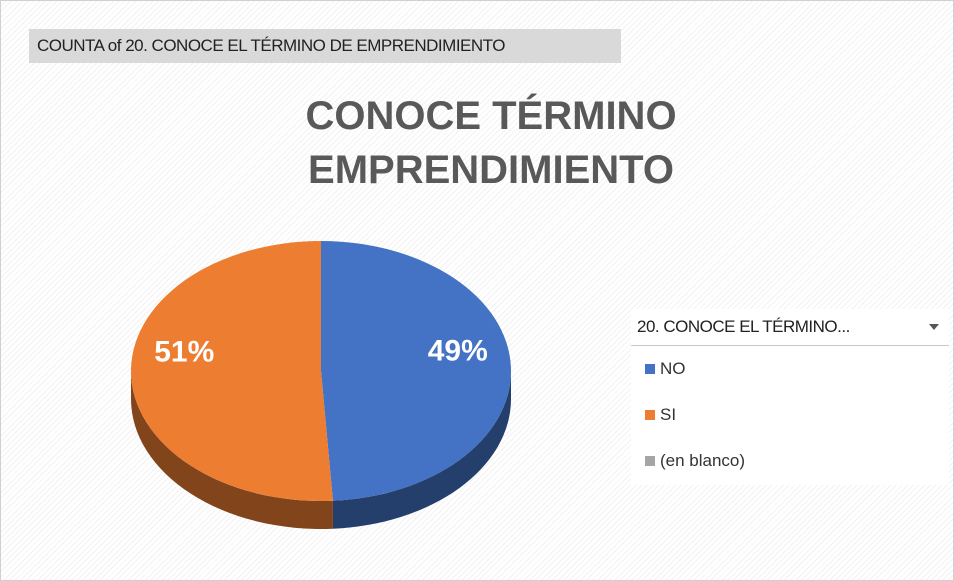  What do you see at coordinates (790, 397) in the screenshot?
I see `legend: 20. CONOCE EL TÉRMINO... NO SI (en blanco)` at bounding box center [790, 397].